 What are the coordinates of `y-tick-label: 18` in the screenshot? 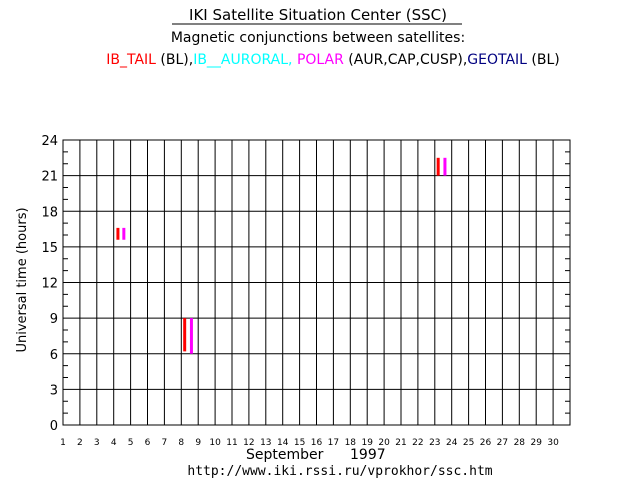 It's located at (49, 212).